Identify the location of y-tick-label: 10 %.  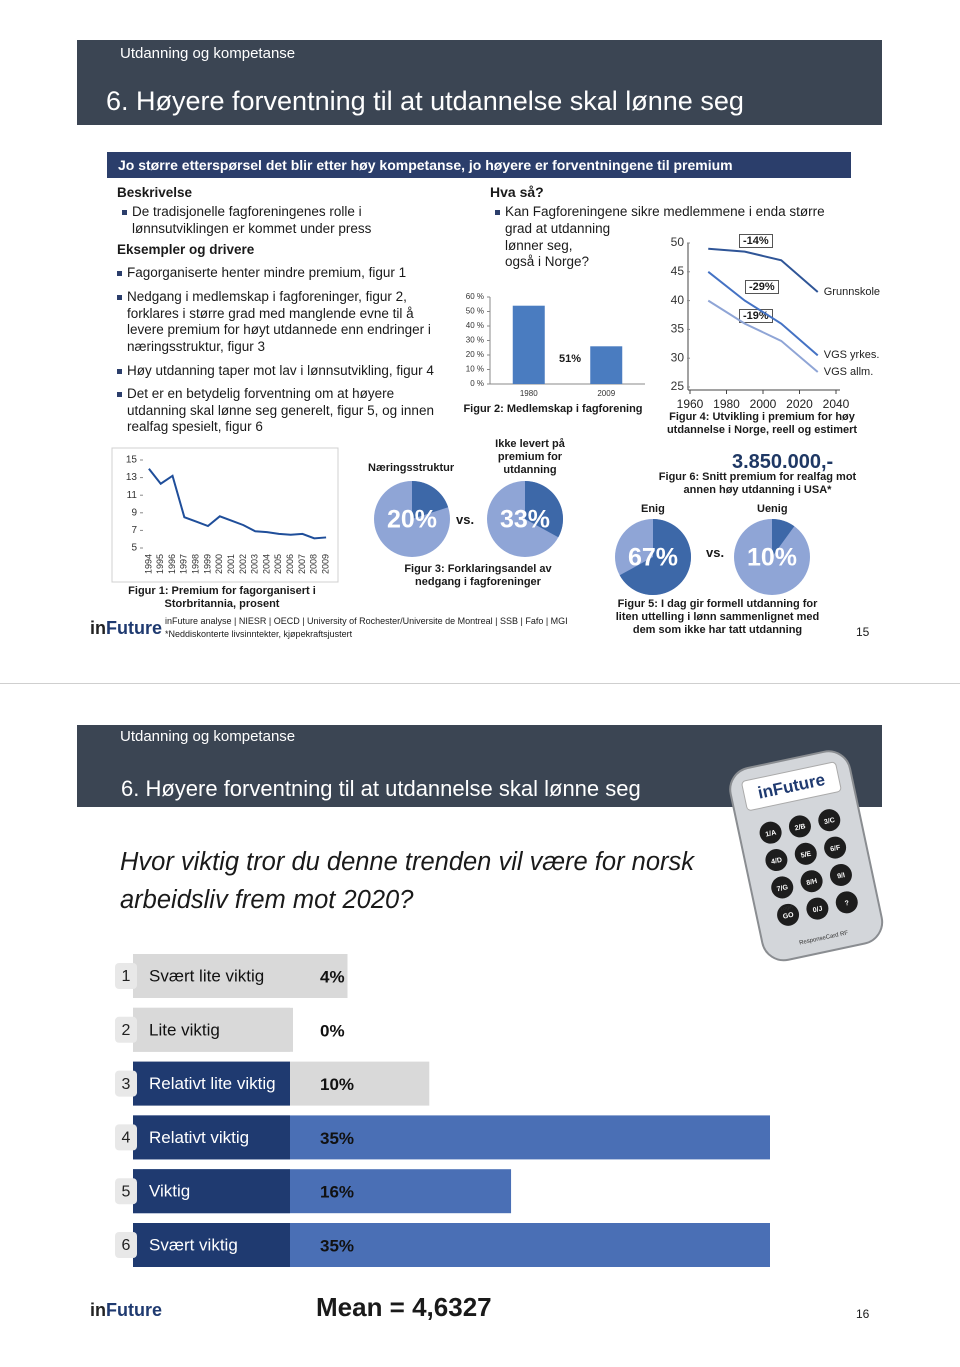
(475, 369).